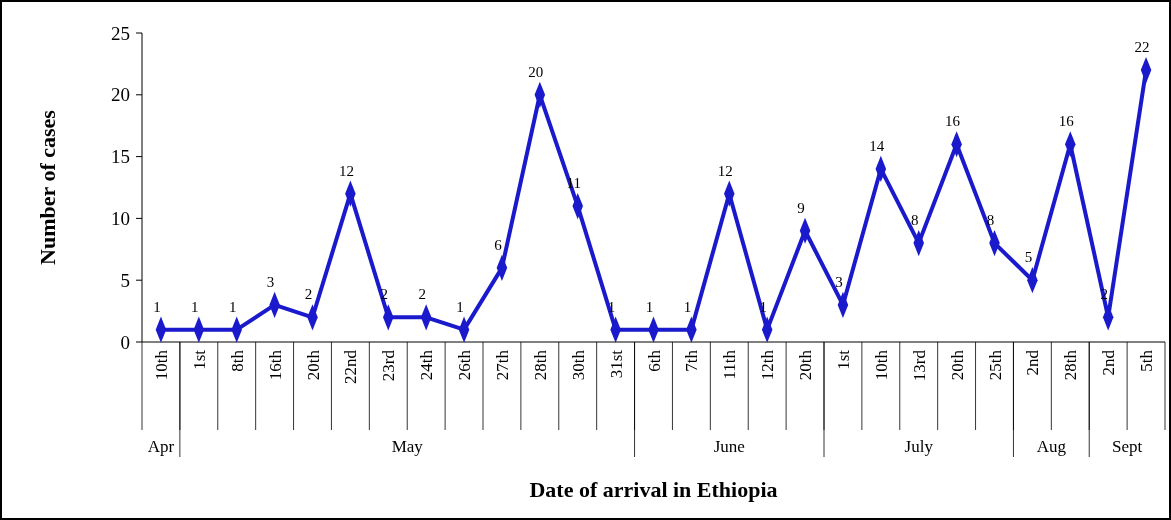 The width and height of the screenshot is (1171, 520). What do you see at coordinates (47, 187) in the screenshot?
I see `y-axis-title: Number of cases` at bounding box center [47, 187].